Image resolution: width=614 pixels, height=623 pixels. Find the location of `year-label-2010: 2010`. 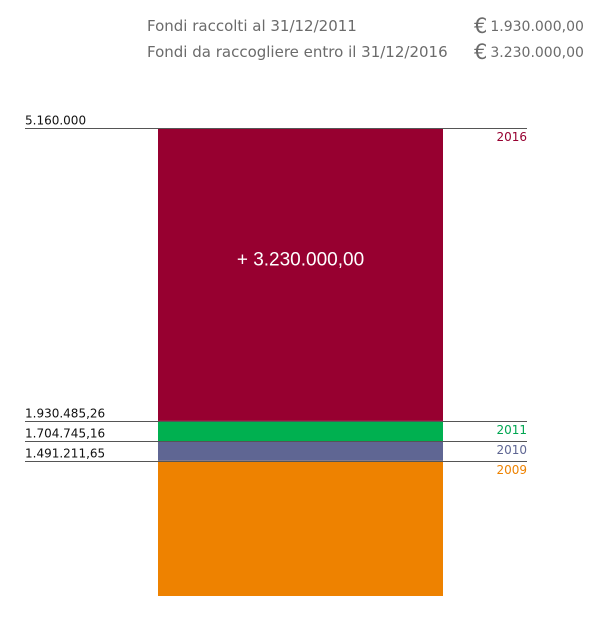

year-label-2010: 2010 is located at coordinates (511, 450).